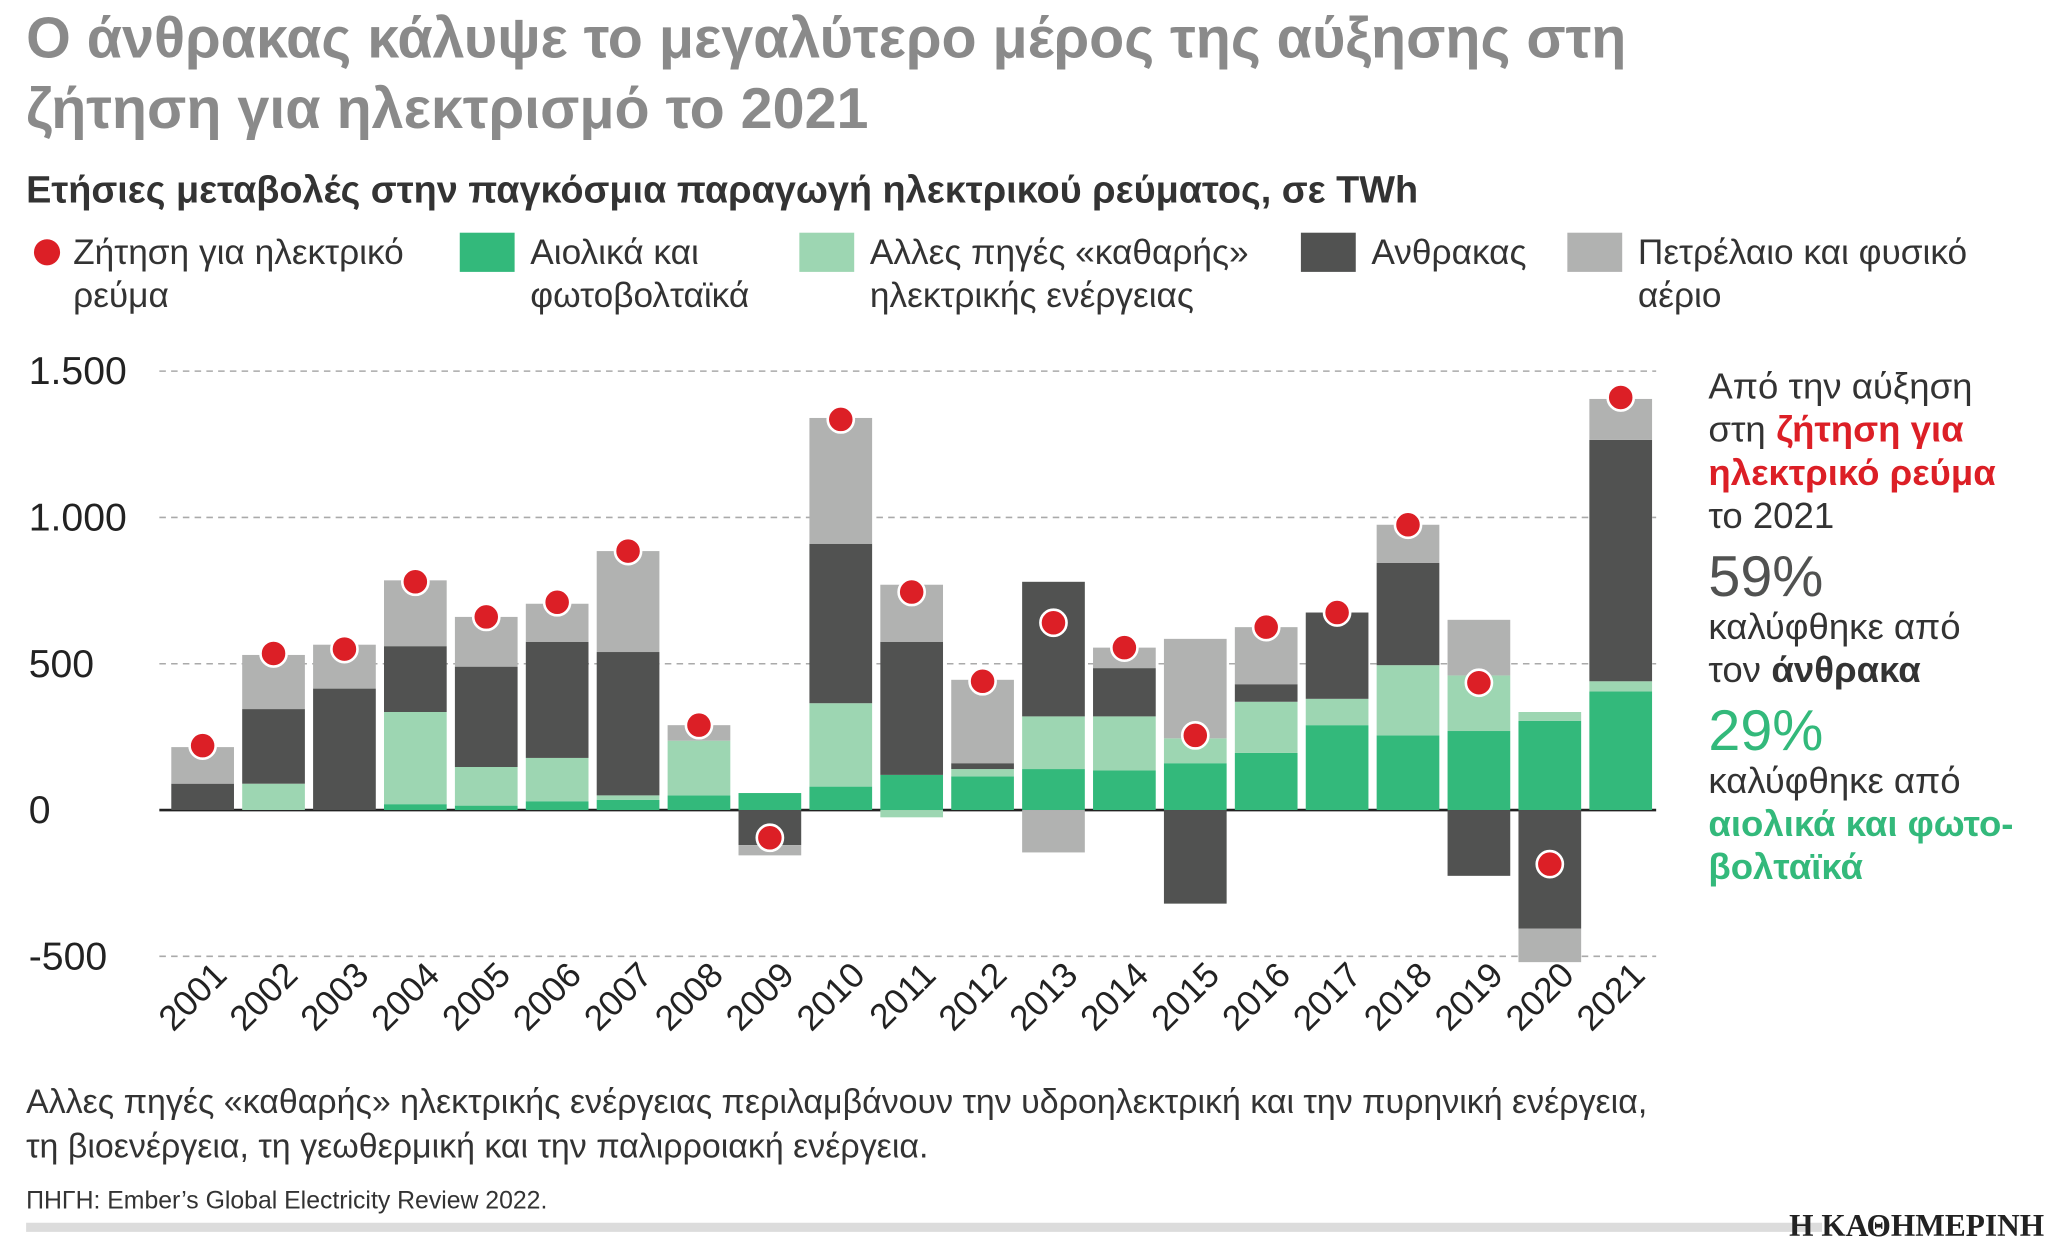 The image size is (2048, 1253). Describe the element at coordinates (40, 810) in the screenshot. I see `y-tick-label: 0` at that location.